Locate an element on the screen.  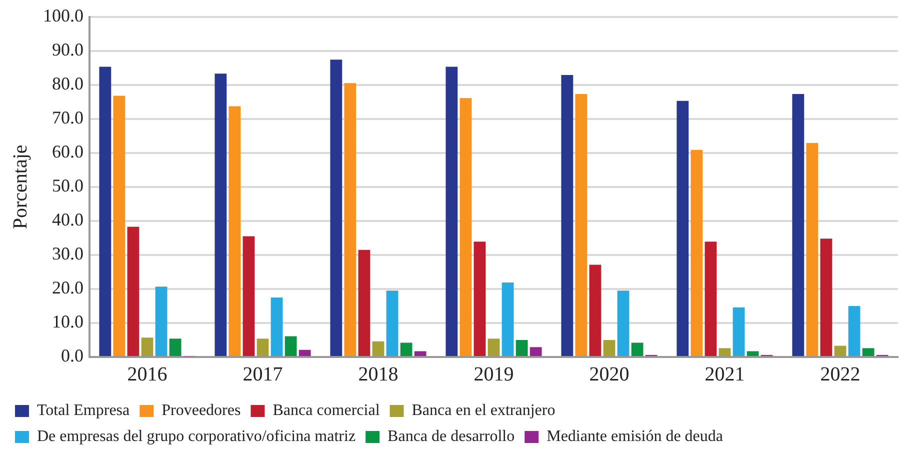
x-tick-label: 2016 is located at coordinates (147, 374).